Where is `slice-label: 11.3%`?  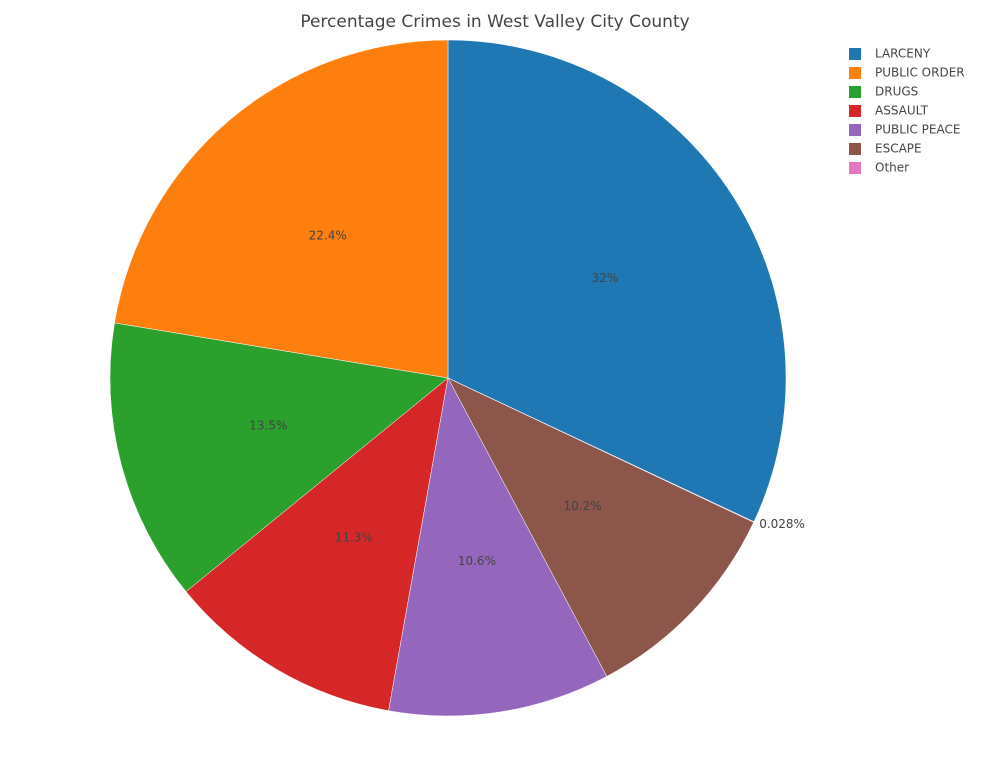 slice-label: 11.3% is located at coordinates (354, 538).